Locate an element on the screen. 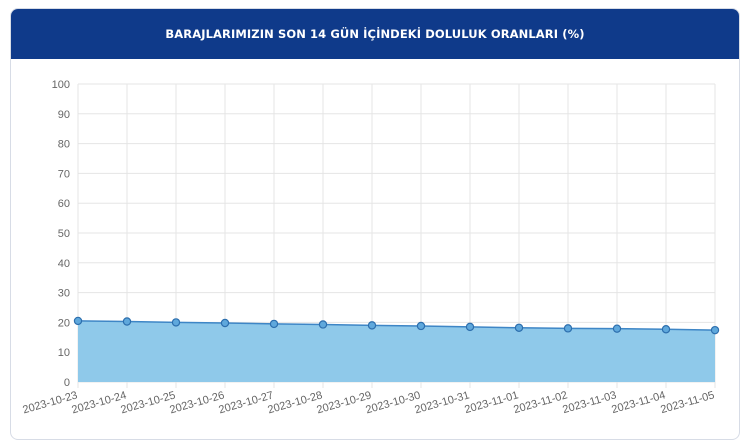 The width and height of the screenshot is (750, 448). x-tick-label: 2023-10-30 is located at coordinates (392, 402).